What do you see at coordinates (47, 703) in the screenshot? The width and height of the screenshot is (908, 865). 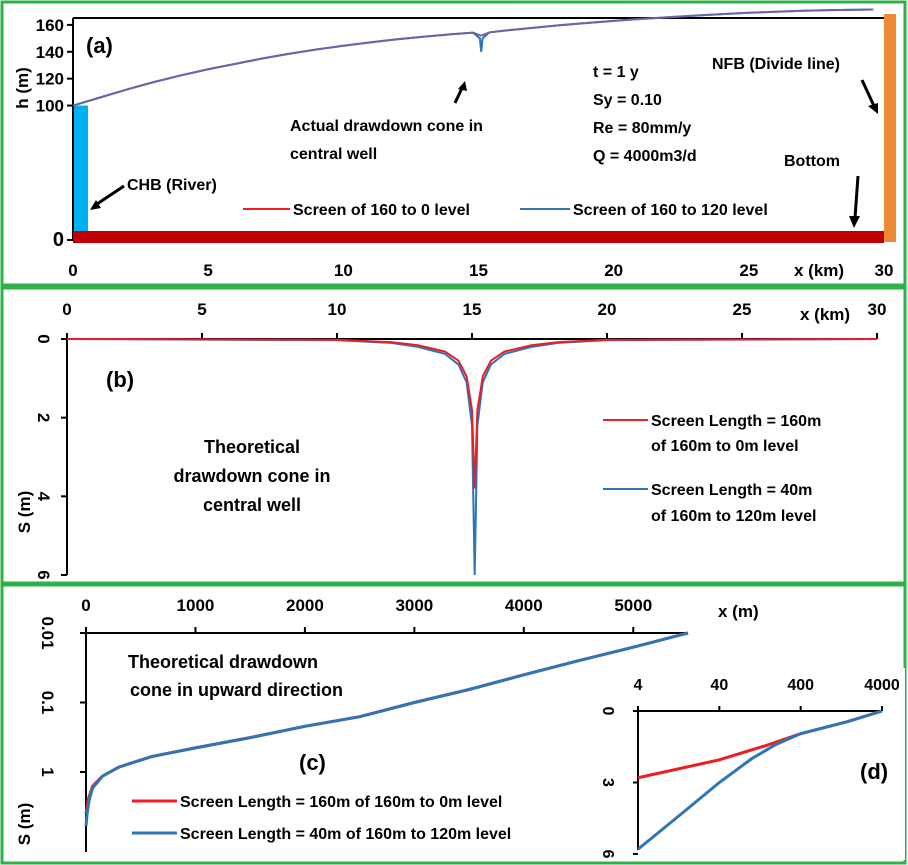 I see `panel-c-y-tick-label: 0.1` at bounding box center [47, 703].